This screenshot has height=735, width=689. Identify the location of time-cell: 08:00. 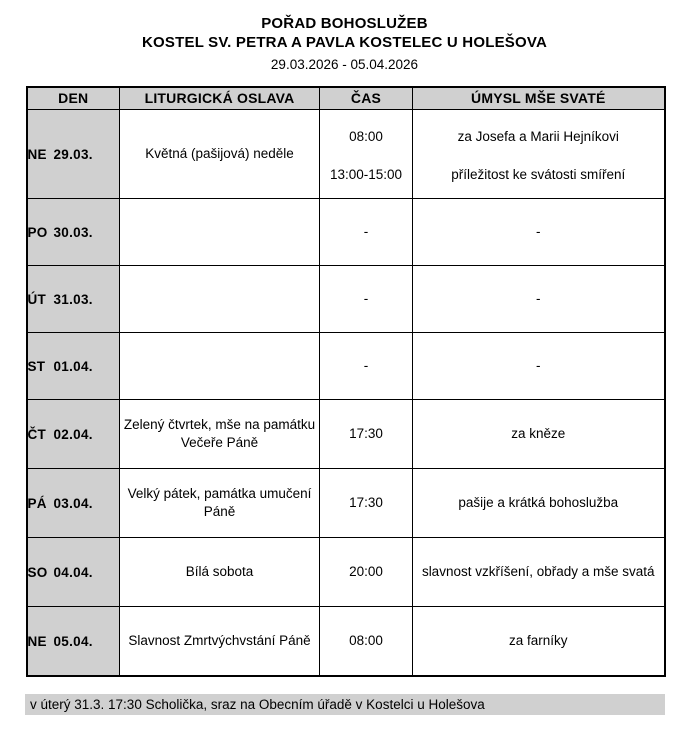
(366, 641).